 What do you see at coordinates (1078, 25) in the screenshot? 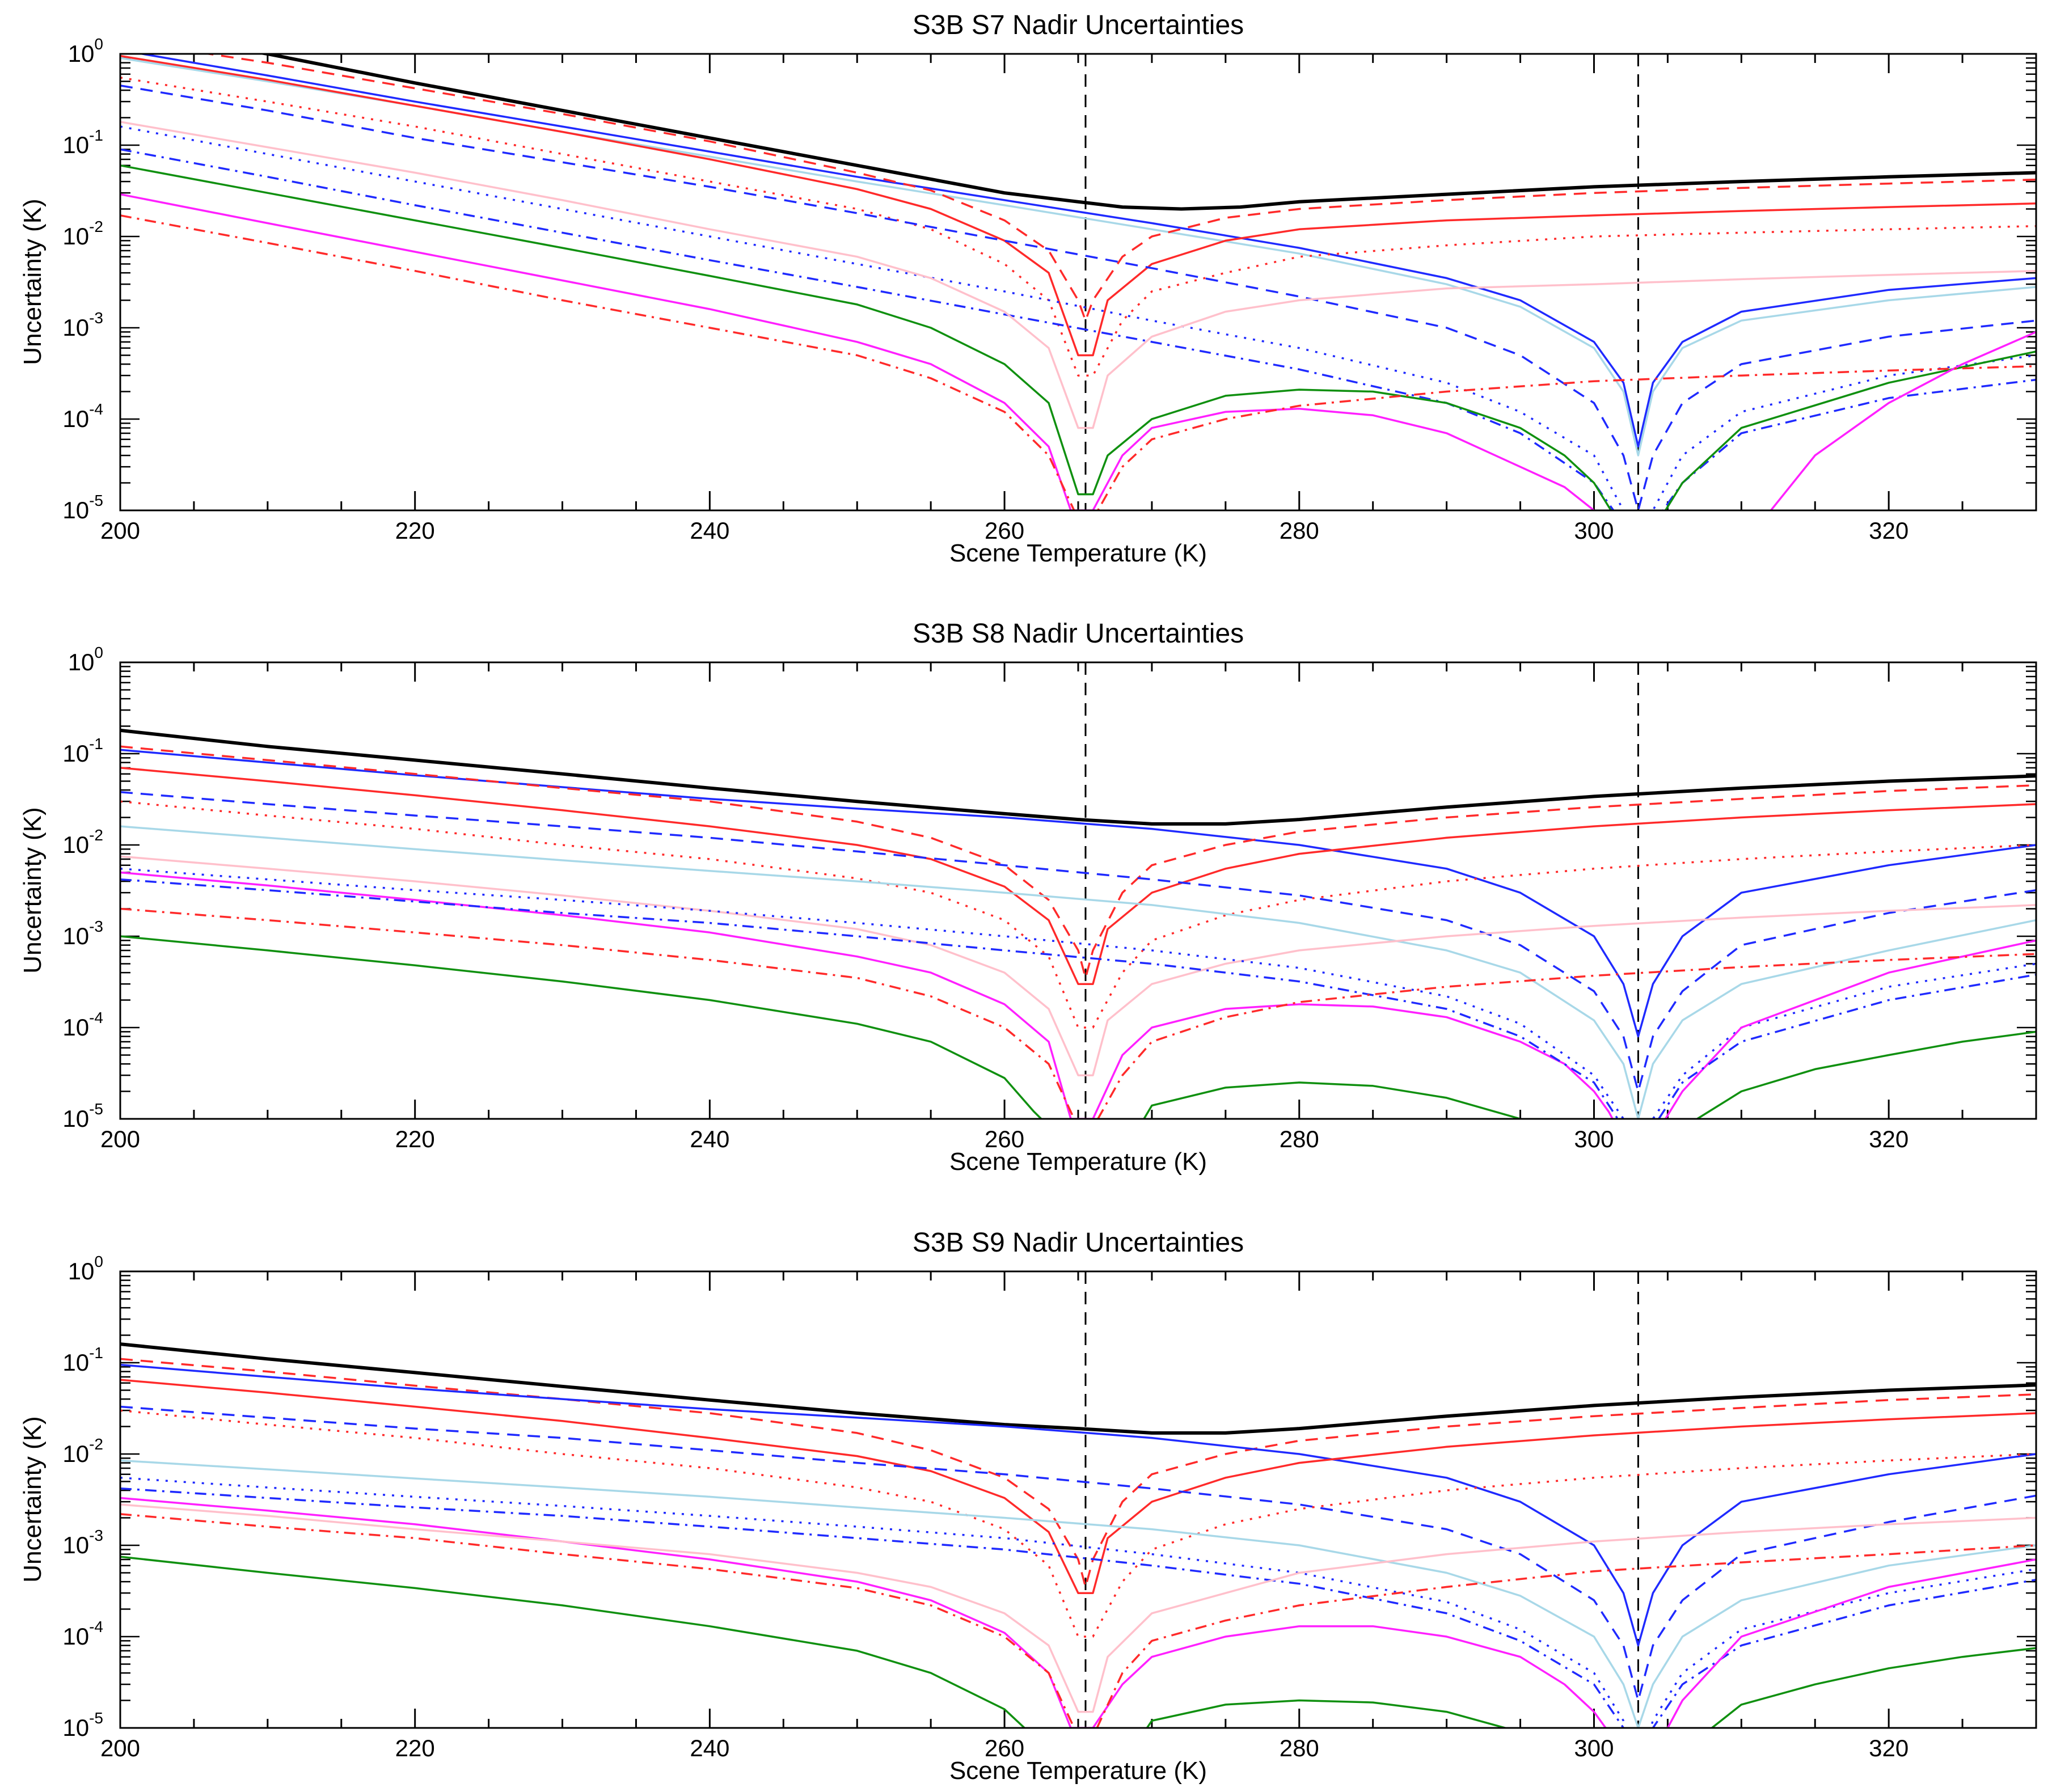
I see `panel-title: S3B S7 Nadir Uncertainties` at bounding box center [1078, 25].